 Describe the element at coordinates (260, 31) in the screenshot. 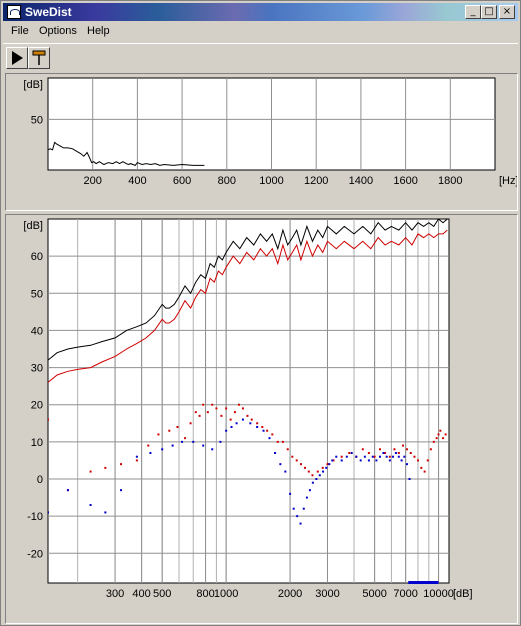

I see `menu-bar: File Options Help` at that location.